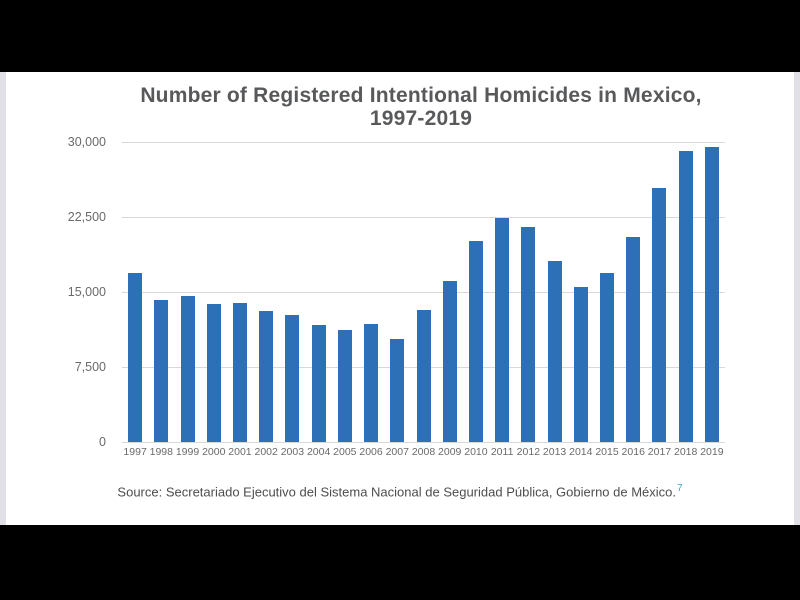 The width and height of the screenshot is (800, 600). What do you see at coordinates (240, 452) in the screenshot?
I see `x-axis-tick-label: 2001` at bounding box center [240, 452].